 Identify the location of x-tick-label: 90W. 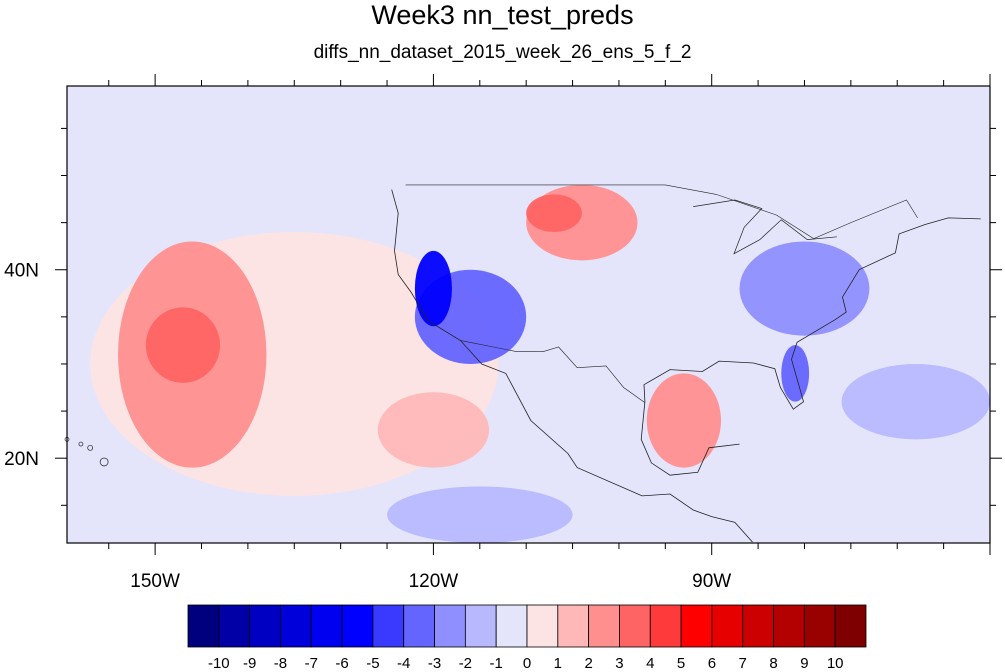
(711, 581).